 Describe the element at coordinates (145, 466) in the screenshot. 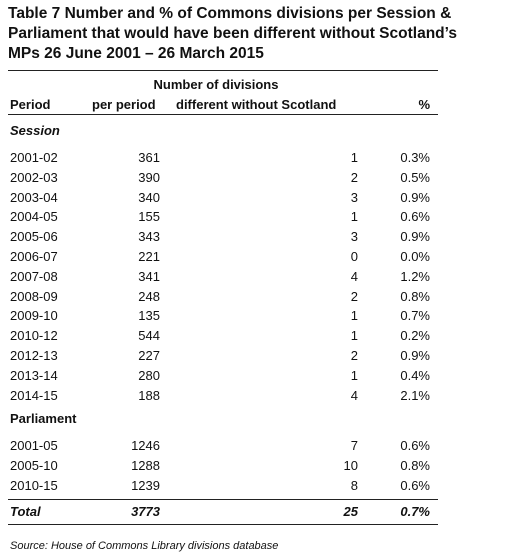

I see `table-cell: 1288` at that location.